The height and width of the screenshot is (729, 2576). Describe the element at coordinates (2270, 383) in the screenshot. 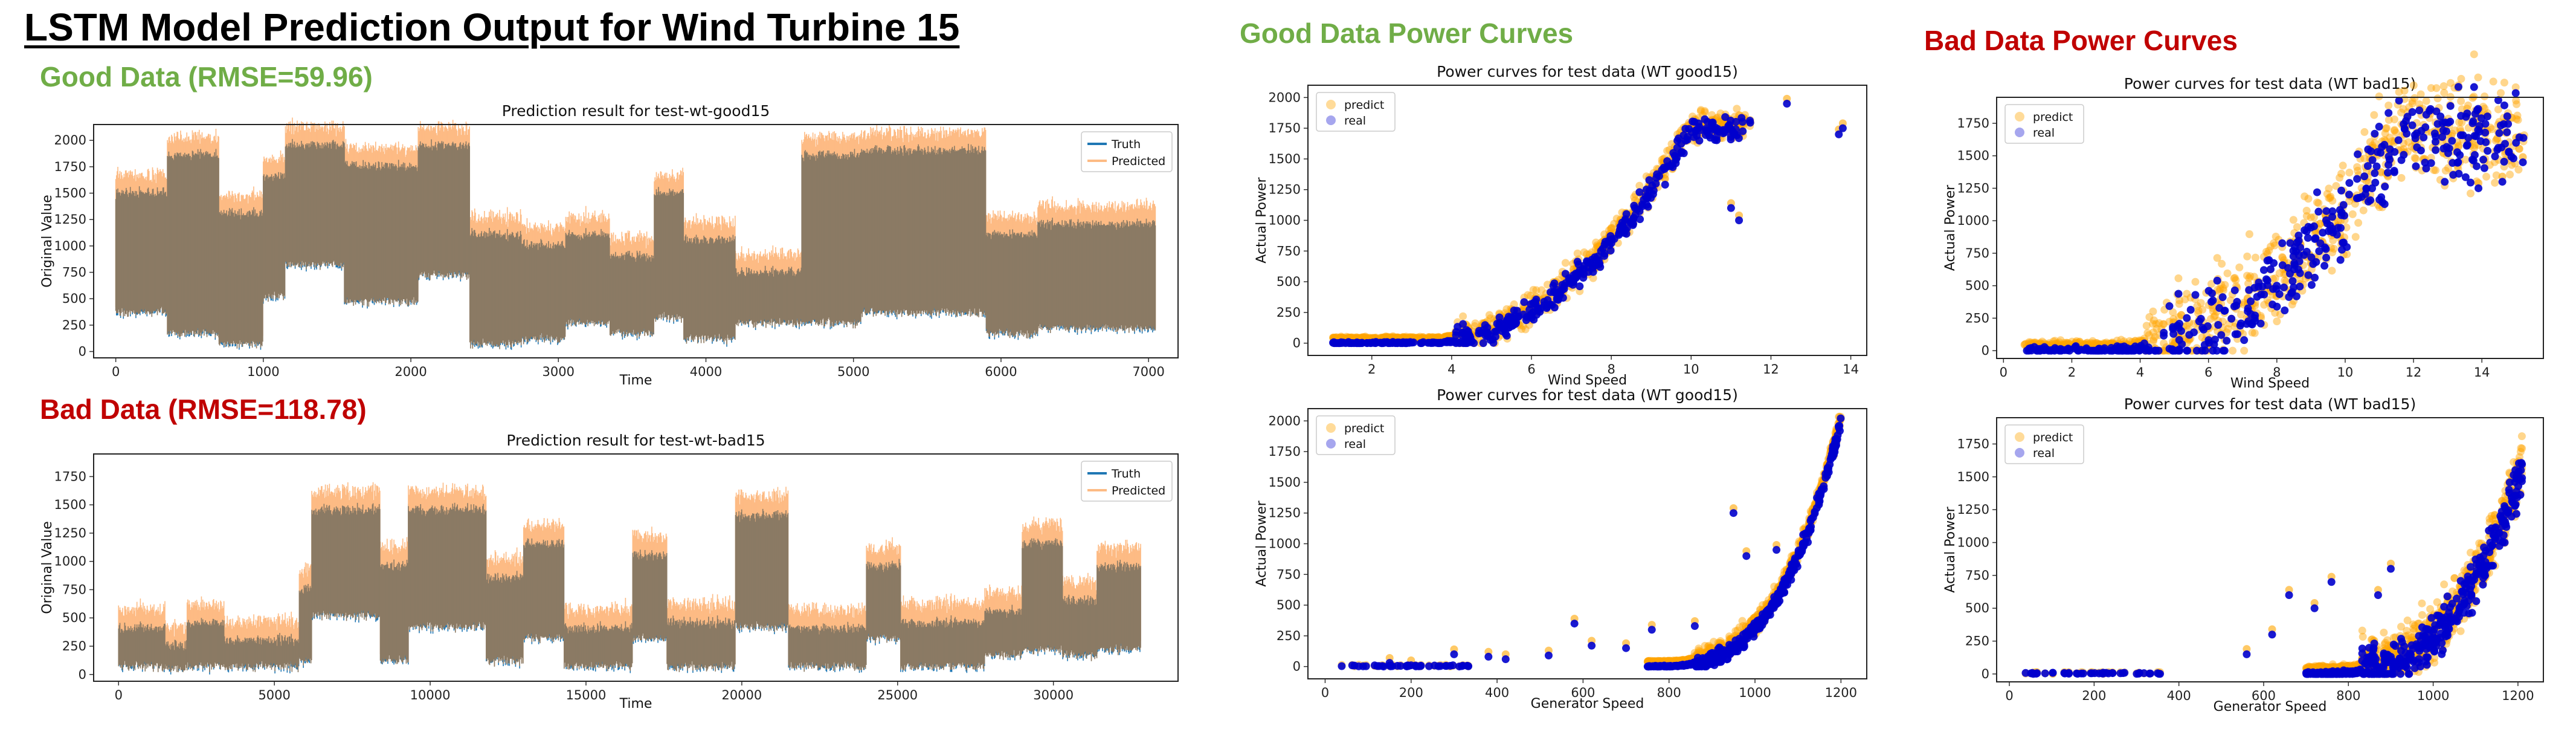

I see `x-axis-label: Wind Speed` at that location.